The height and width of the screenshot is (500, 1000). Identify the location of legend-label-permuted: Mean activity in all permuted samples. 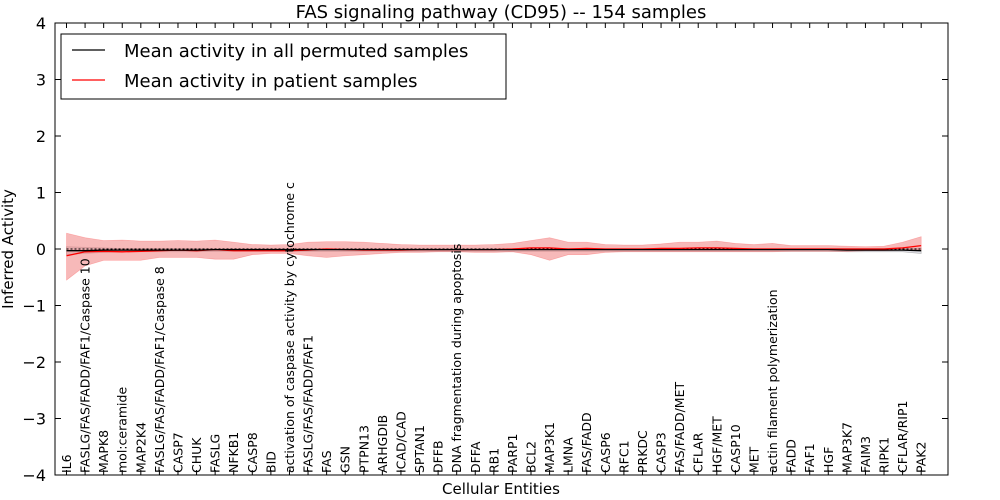
(296, 51).